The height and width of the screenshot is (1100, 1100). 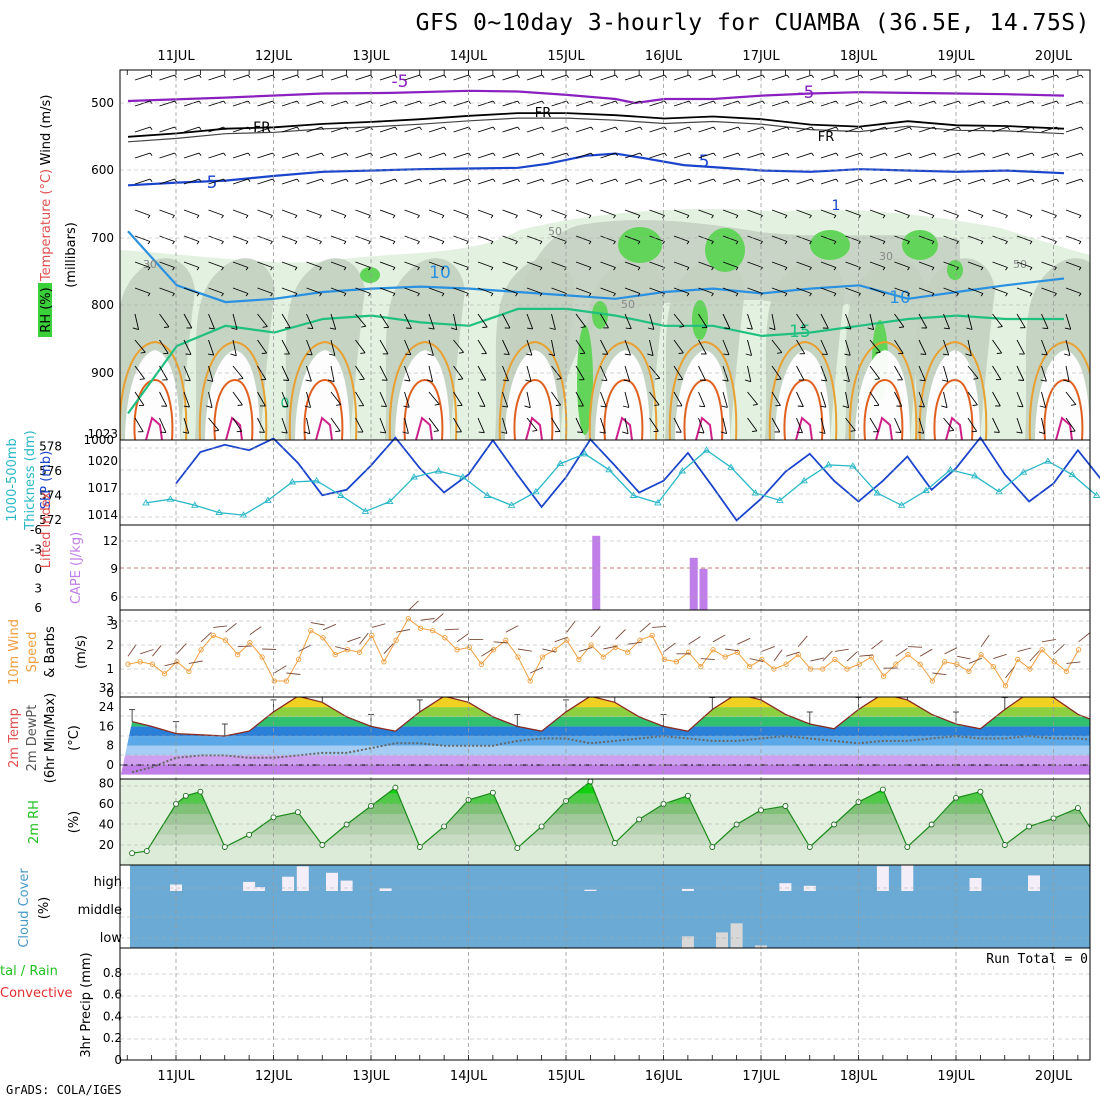 I want to click on wind10-label: (m/s), so click(x=81, y=652).